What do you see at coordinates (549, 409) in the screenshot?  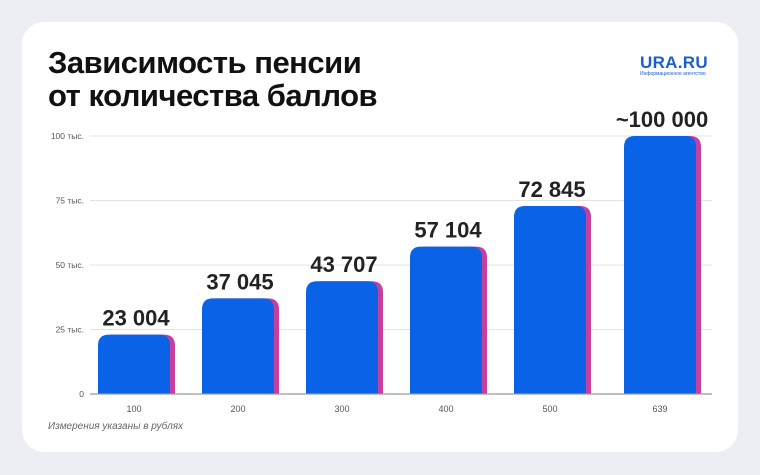 I see `x-tick-label: 500` at bounding box center [549, 409].